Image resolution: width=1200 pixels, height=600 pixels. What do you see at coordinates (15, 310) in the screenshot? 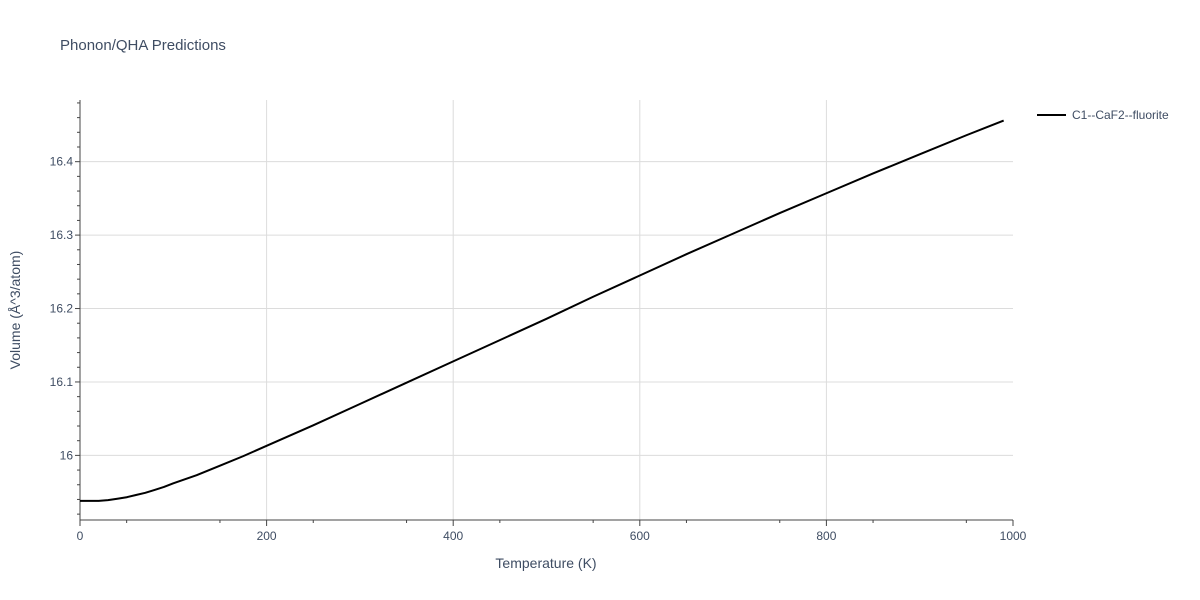
I see `y-axis-title: Volume (Å^3/atom)` at bounding box center [15, 310].